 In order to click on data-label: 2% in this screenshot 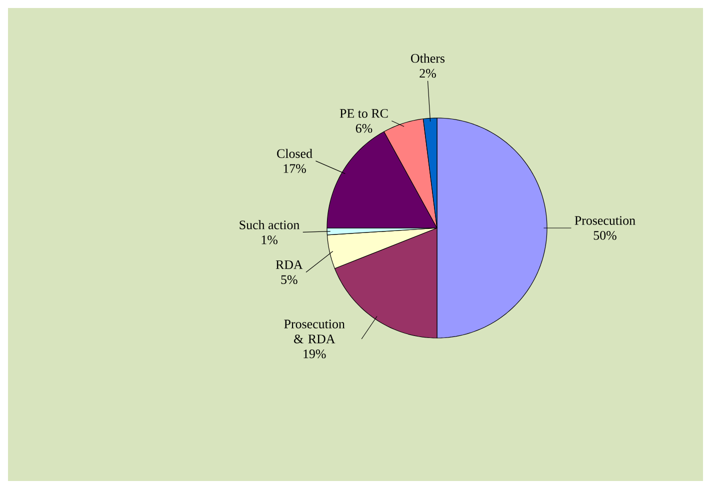, I will do `click(428, 73)`.